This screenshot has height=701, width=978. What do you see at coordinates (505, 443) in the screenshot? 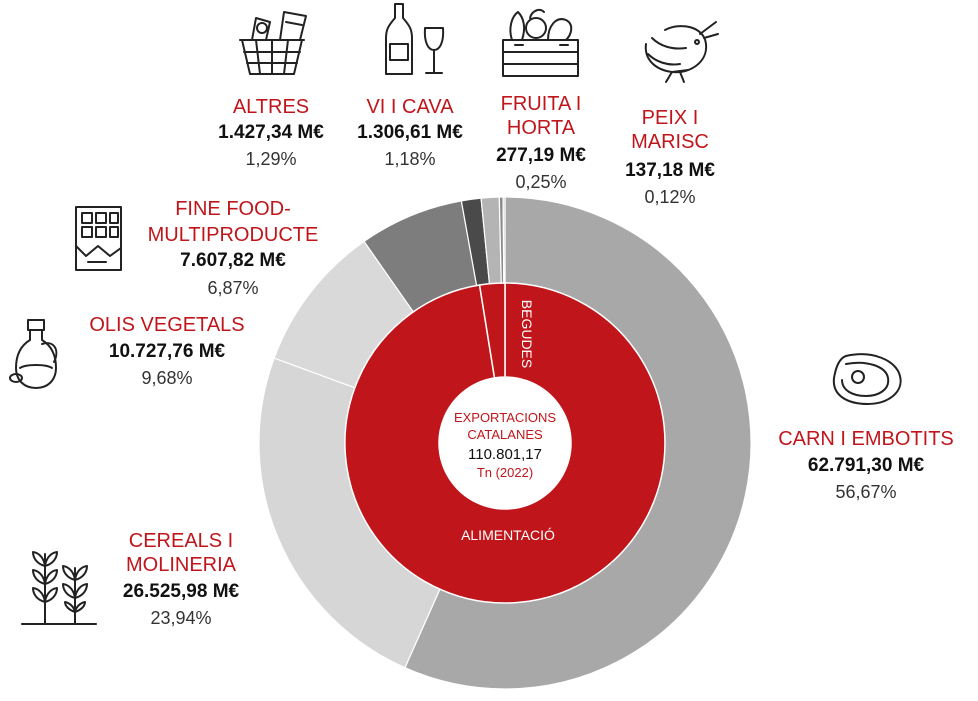
I see `center-hole` at bounding box center [505, 443].